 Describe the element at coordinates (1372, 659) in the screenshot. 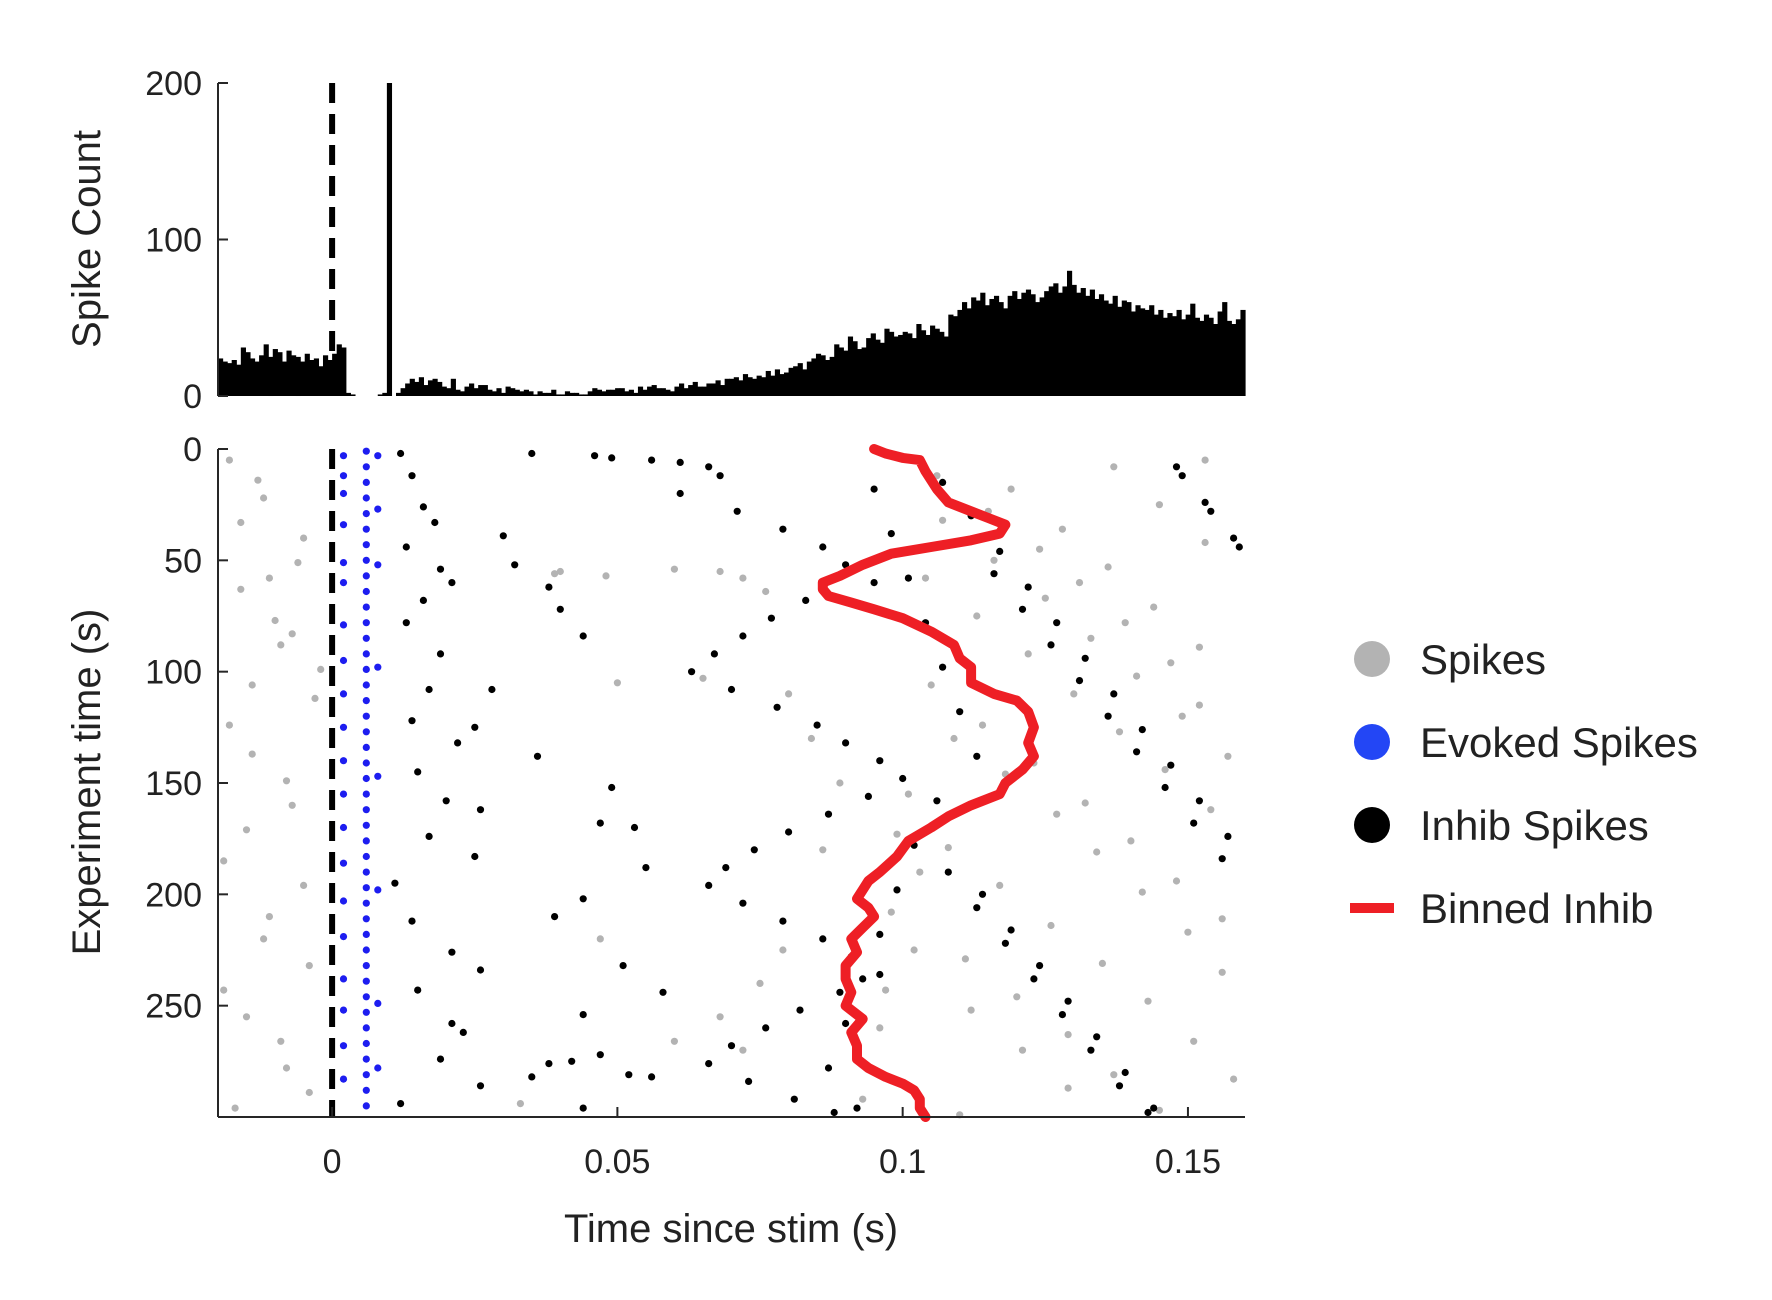

I see `legend-marker-spikes` at that location.